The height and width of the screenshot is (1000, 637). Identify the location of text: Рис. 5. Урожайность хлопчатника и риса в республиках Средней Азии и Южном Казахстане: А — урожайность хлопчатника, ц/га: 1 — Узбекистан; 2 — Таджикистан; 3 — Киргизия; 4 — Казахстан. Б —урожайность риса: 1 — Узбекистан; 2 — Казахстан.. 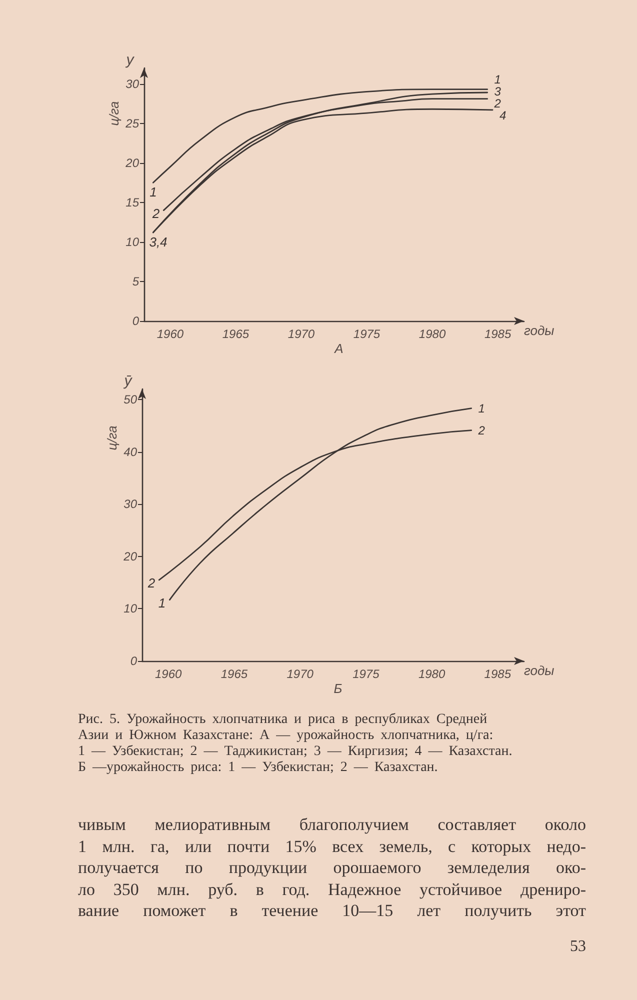
(295, 744).